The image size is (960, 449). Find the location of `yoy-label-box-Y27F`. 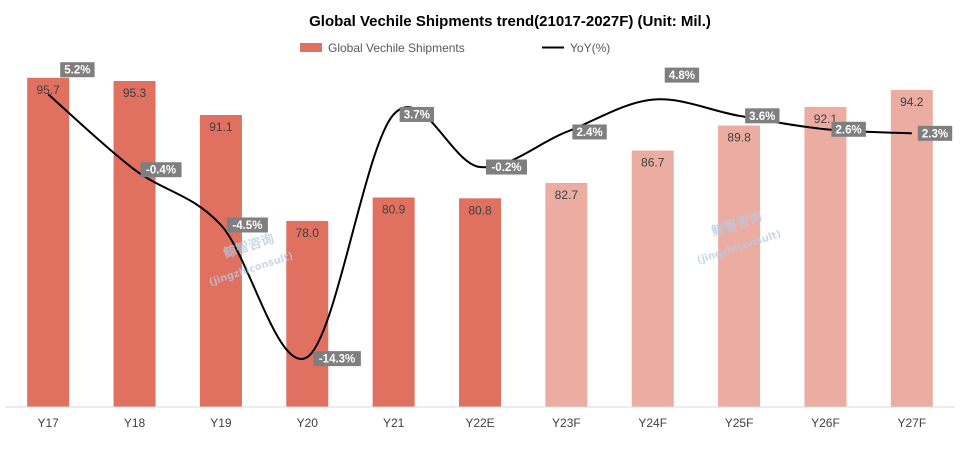

yoy-label-box-Y27F is located at coordinates (935, 133).